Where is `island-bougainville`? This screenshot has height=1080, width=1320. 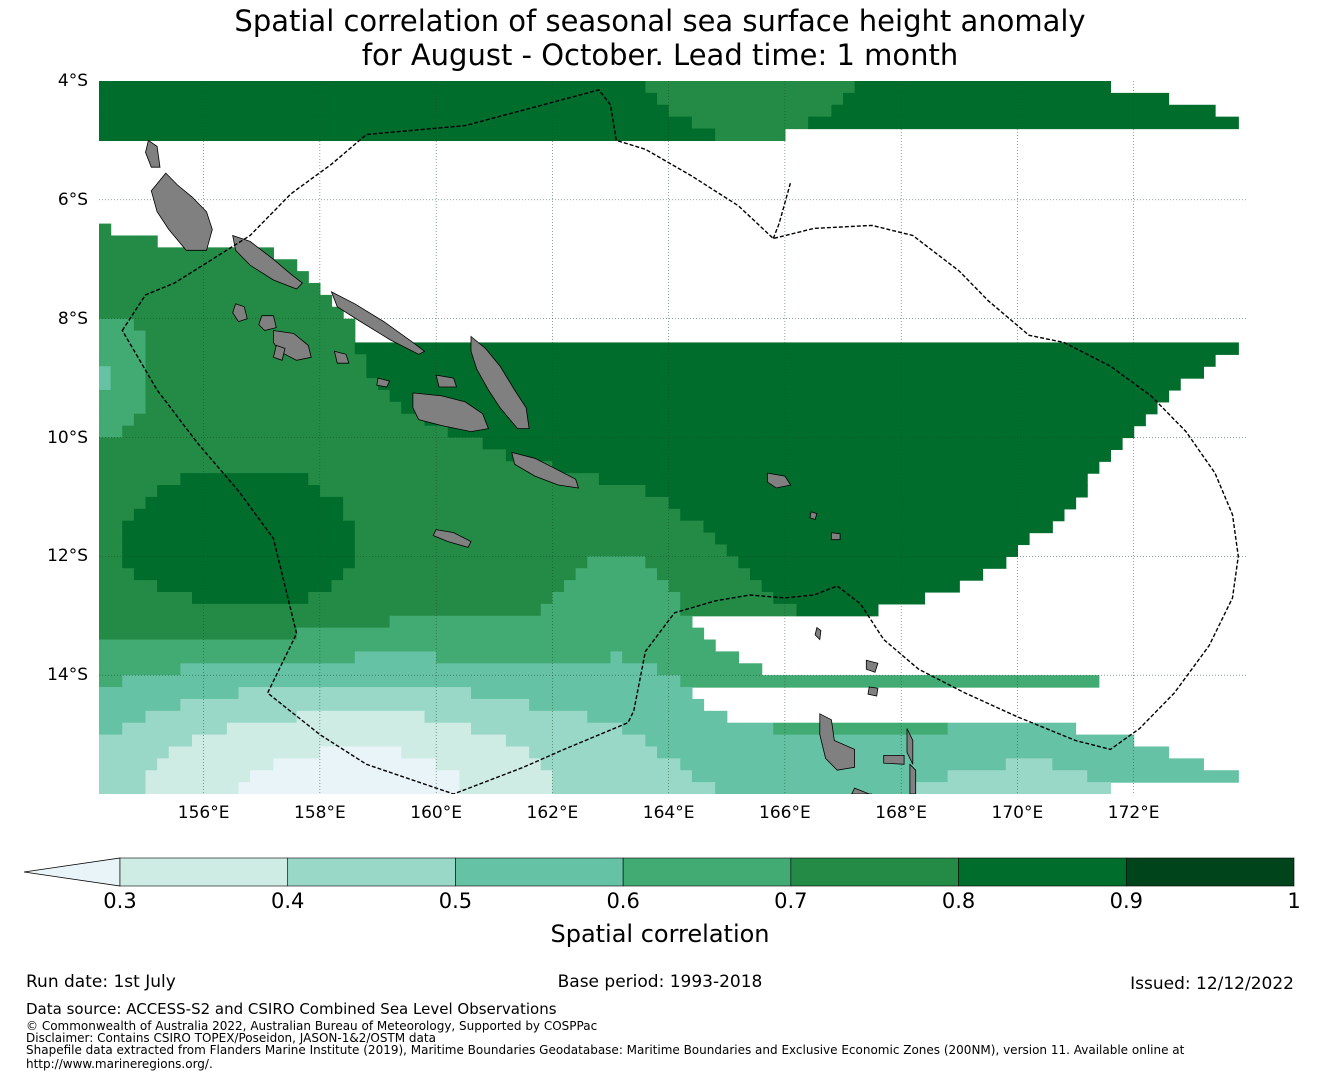 island-bougainville is located at coordinates (181, 211).